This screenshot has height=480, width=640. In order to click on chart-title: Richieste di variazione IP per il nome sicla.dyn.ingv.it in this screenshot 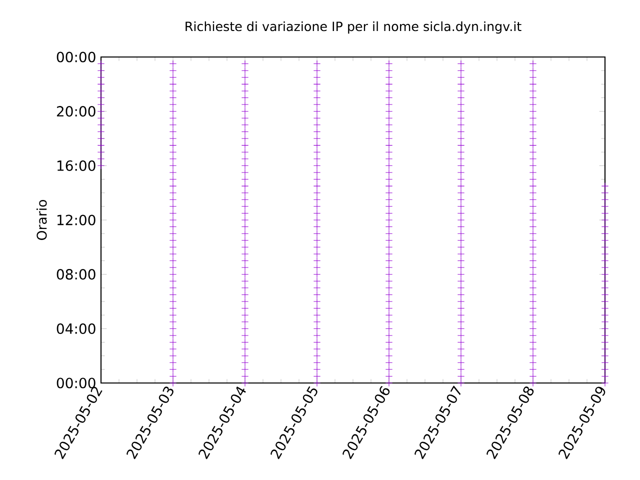, I will do `click(354, 27)`.